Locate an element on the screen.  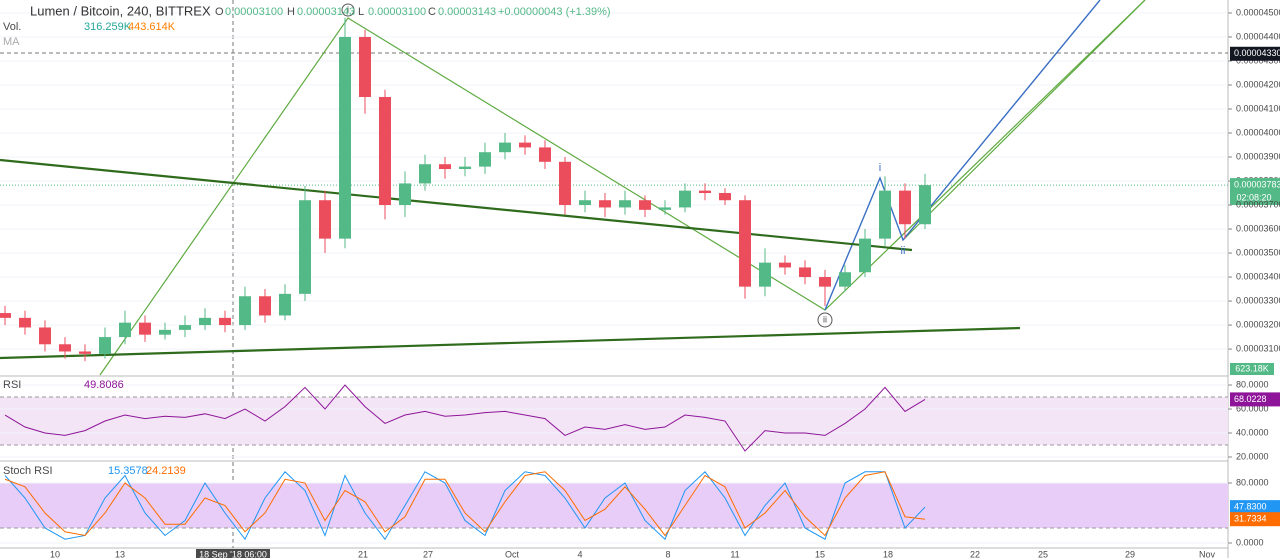
y-tick-label: 0.00003900 is located at coordinates (1258, 156).